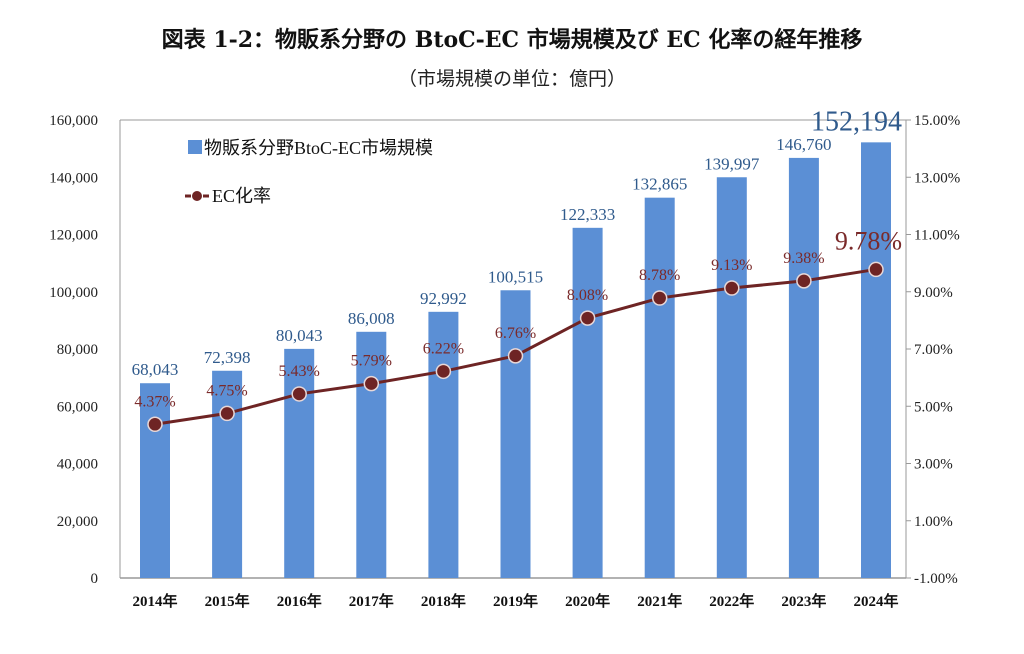 Image resolution: width=1024 pixels, height=654 pixels. I want to click on x-tick-label: 2015年, so click(227, 601).